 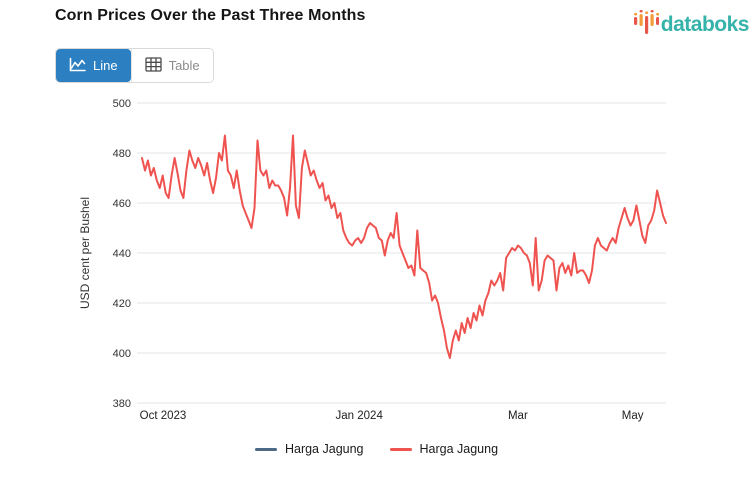 What do you see at coordinates (105, 65) in the screenshot?
I see `line-view-label: Line` at bounding box center [105, 65].